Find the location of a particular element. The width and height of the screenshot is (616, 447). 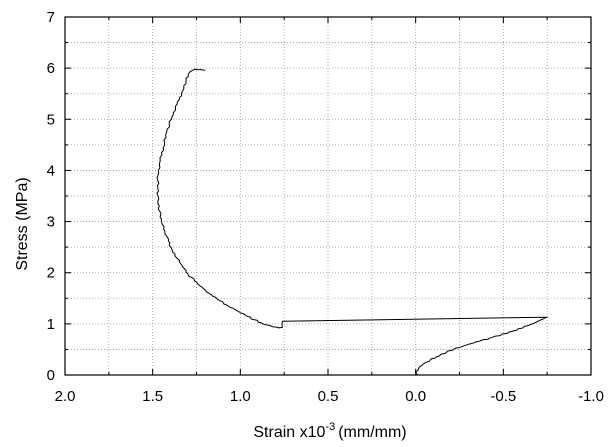

y-tick-label: 0 is located at coordinates (51, 375).